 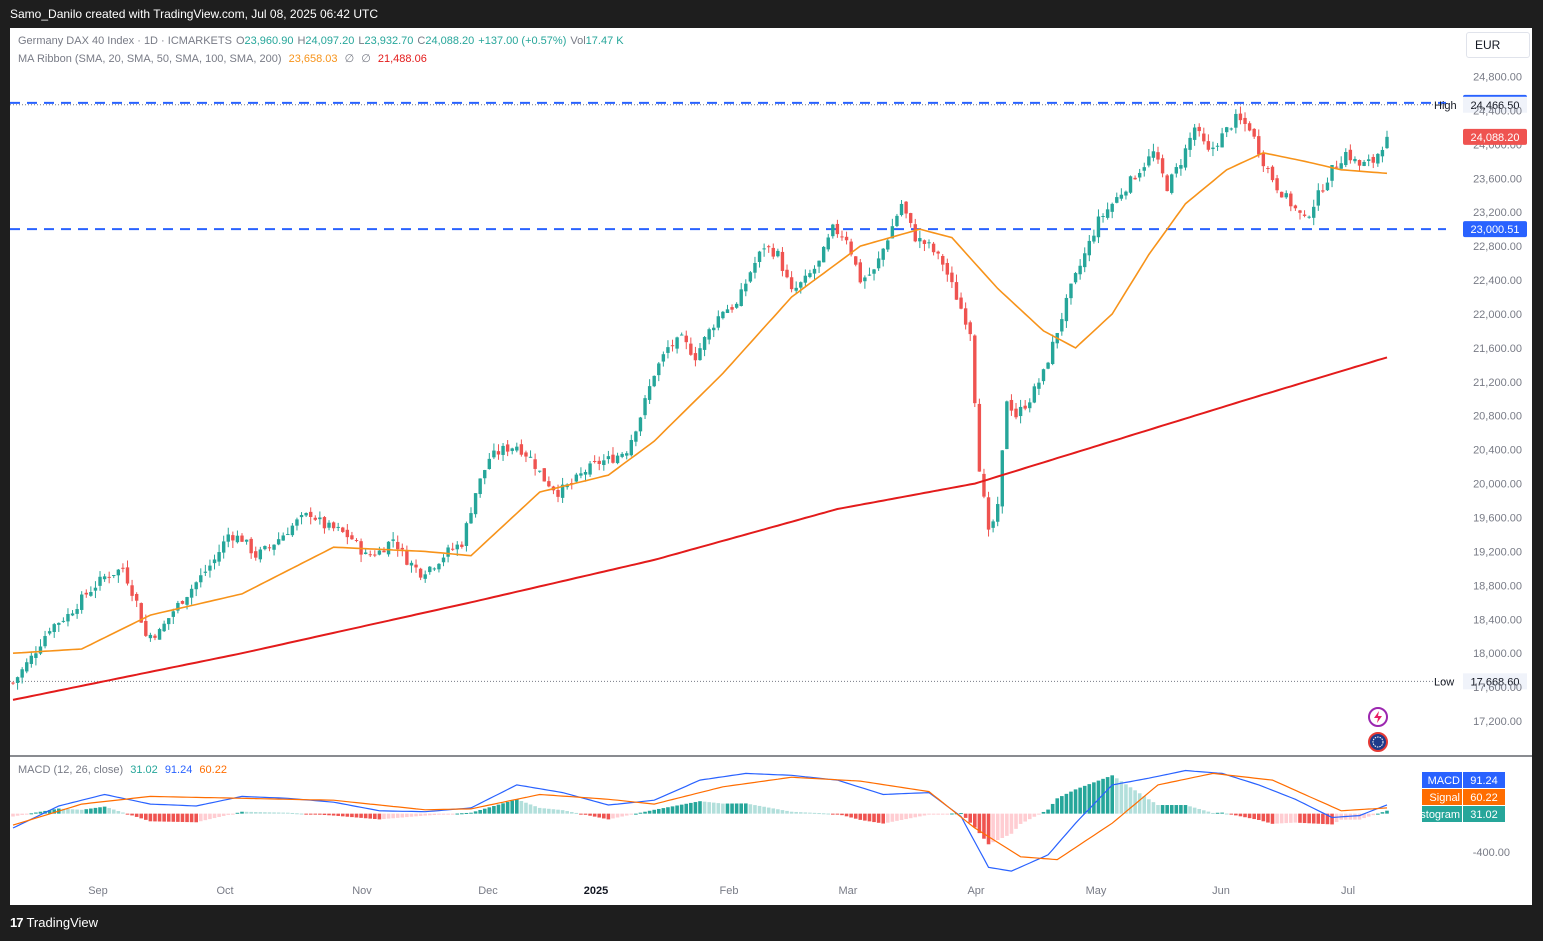 I want to click on close-value: 24,088.20, so click(x=450, y=41).